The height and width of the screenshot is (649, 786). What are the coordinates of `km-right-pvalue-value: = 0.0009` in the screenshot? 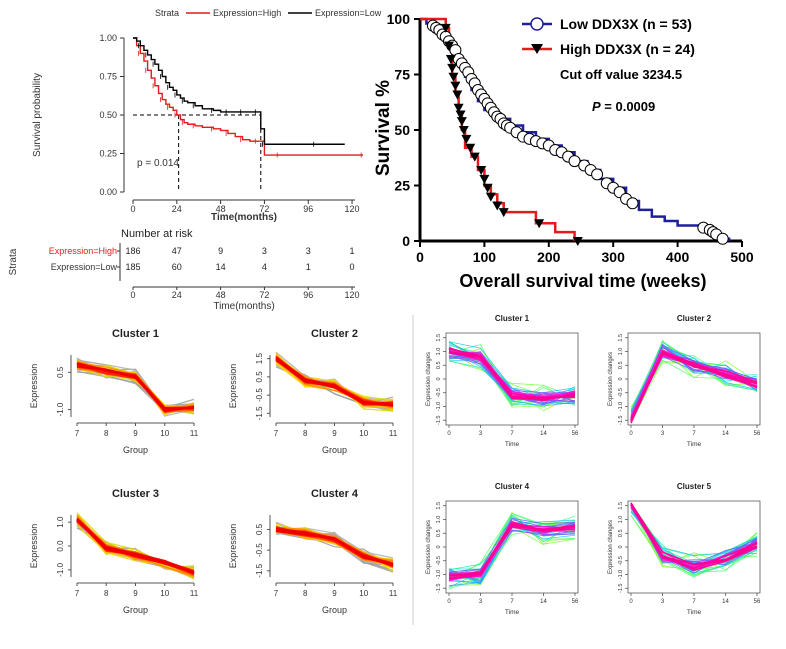 It's located at (628, 106).